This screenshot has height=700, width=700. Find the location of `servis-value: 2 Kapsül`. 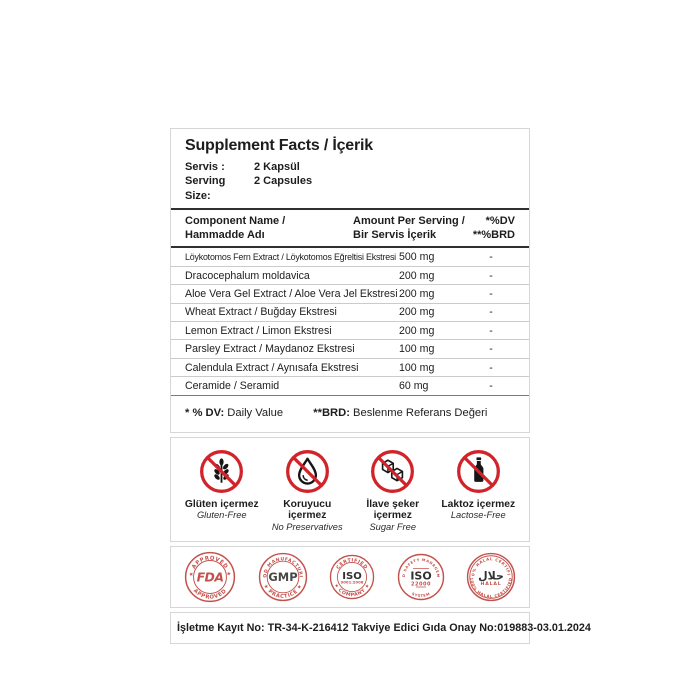

servis-value: 2 Kapsül is located at coordinates (277, 167).